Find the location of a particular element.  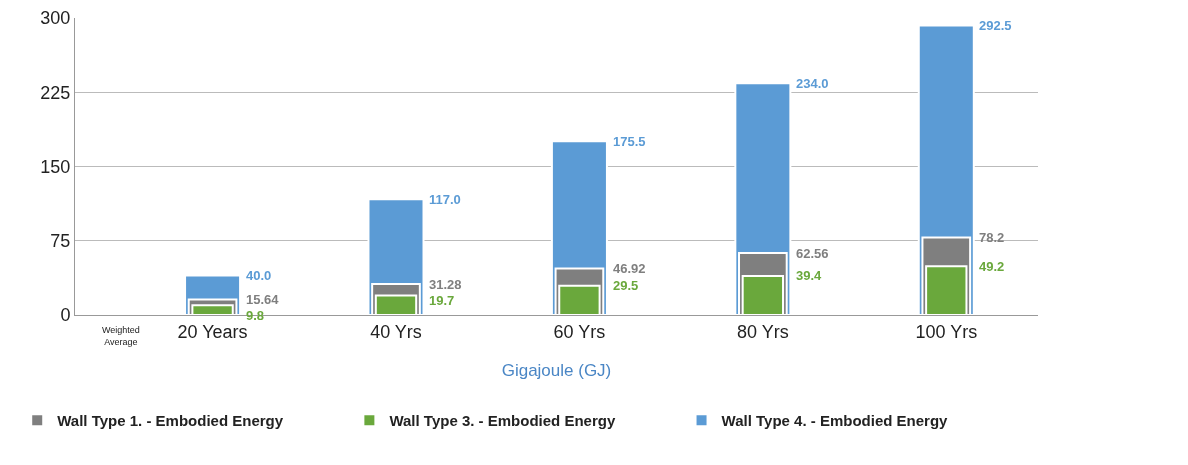

text: 15.64 is located at coordinates (262, 299).